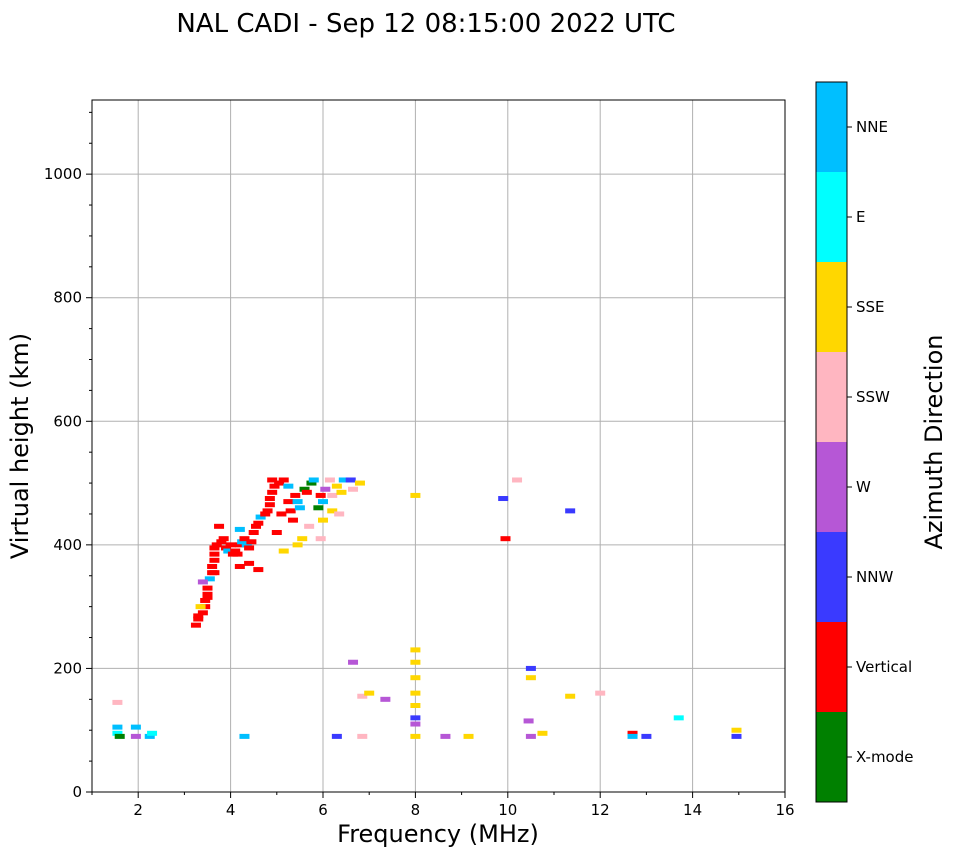  Describe the element at coordinates (138, 810) in the screenshot. I see `x-tick-label: 2` at that location.